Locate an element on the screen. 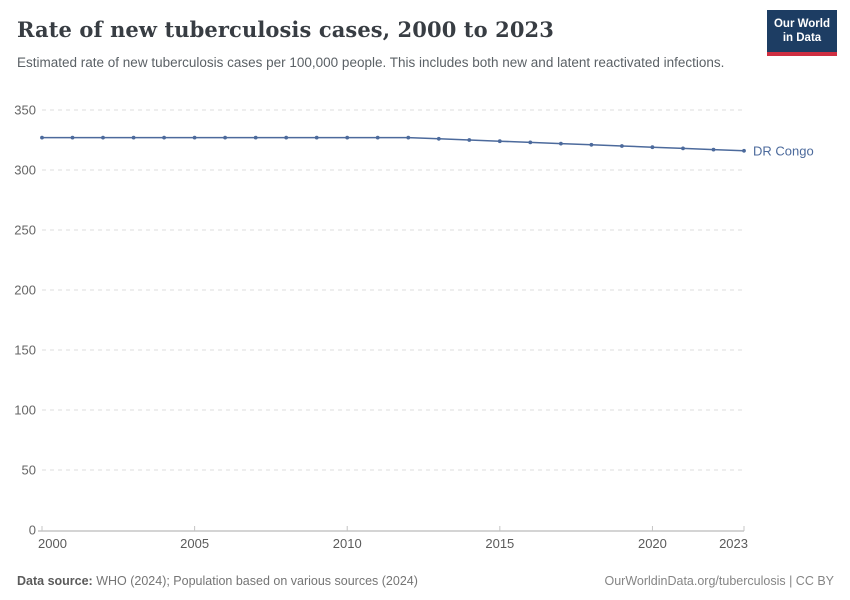 This screenshot has height=600, width=850. owid-logo: Our World in Data is located at coordinates (802, 33).